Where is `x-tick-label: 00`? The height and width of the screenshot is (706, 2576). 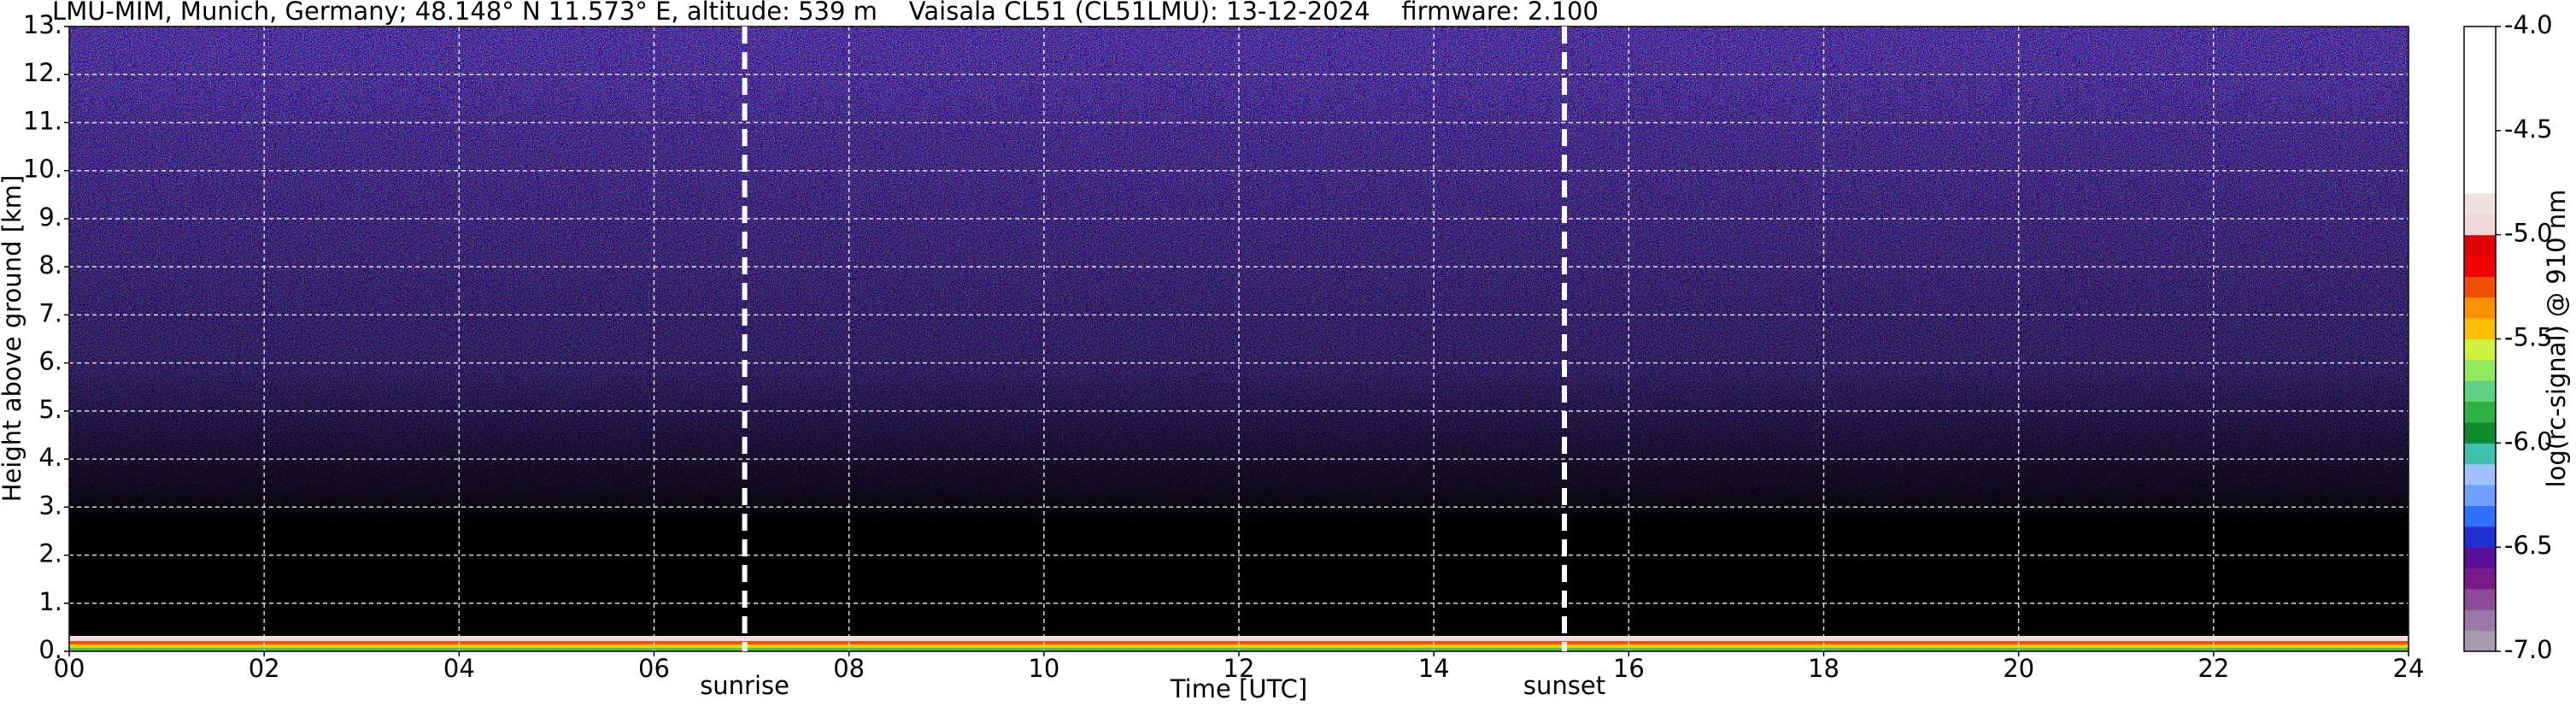
x-tick-label: 00 is located at coordinates (69, 668).